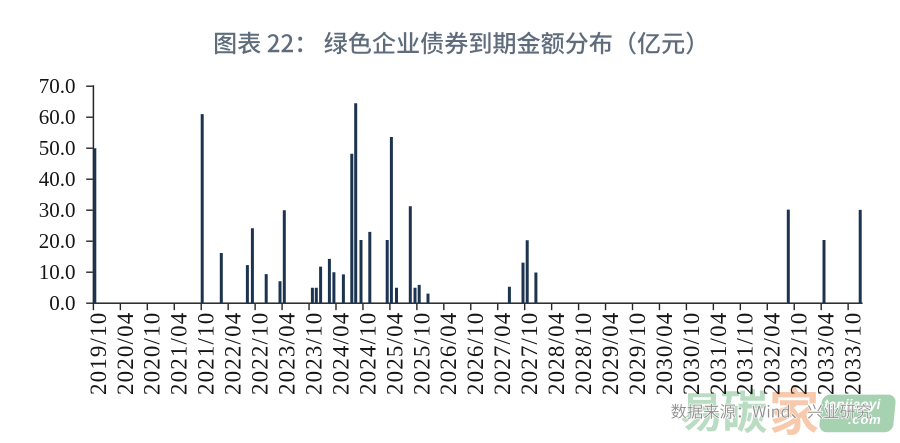 Image resolution: width=900 pixels, height=443 pixels. Describe the element at coordinates (340, 353) in the screenshot. I see `svg-text: 2024/04` at that location.